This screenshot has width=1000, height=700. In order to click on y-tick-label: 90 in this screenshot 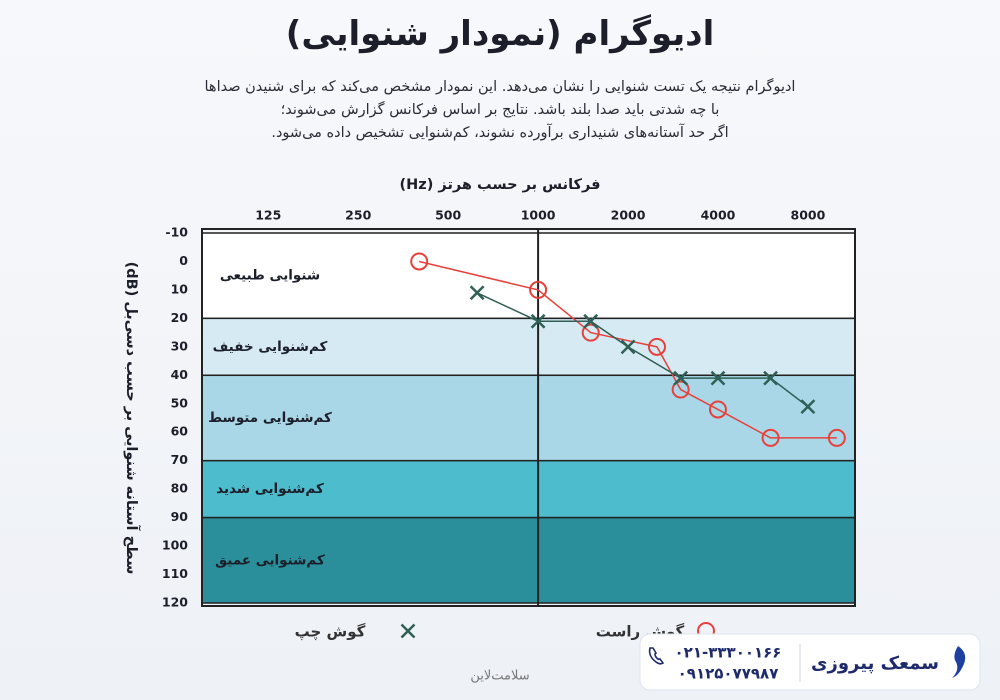, I will do `click(180, 516)`.